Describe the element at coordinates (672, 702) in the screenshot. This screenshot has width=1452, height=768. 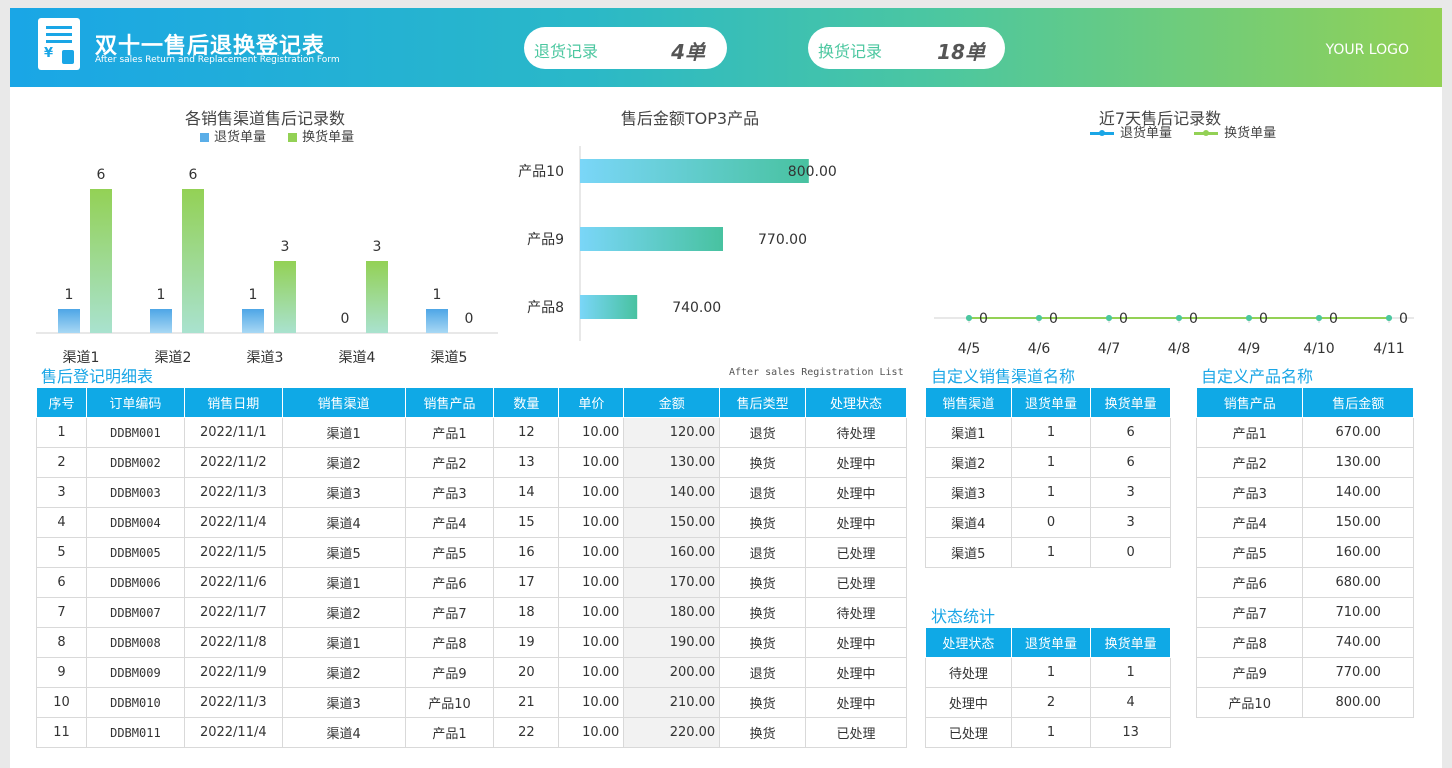
I see `table-cell: 210.00` at that location.